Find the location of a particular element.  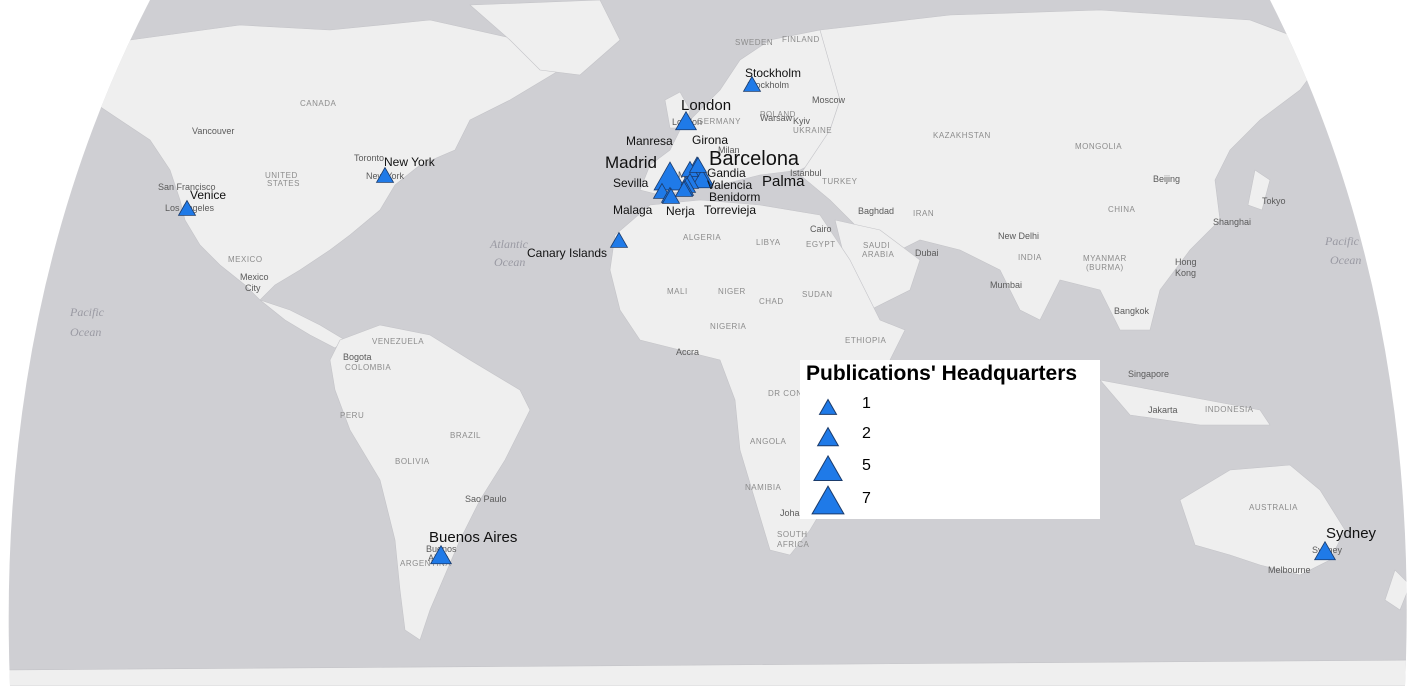

country-label: ARABIA is located at coordinates (878, 254).